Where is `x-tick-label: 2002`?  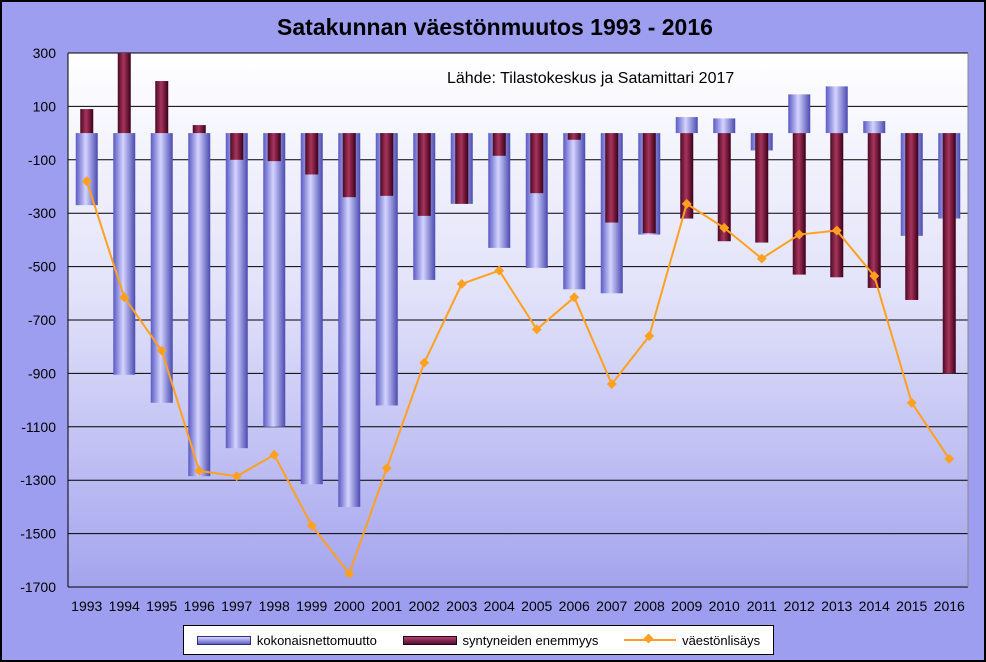
x-tick-label: 2002 is located at coordinates (424, 606).